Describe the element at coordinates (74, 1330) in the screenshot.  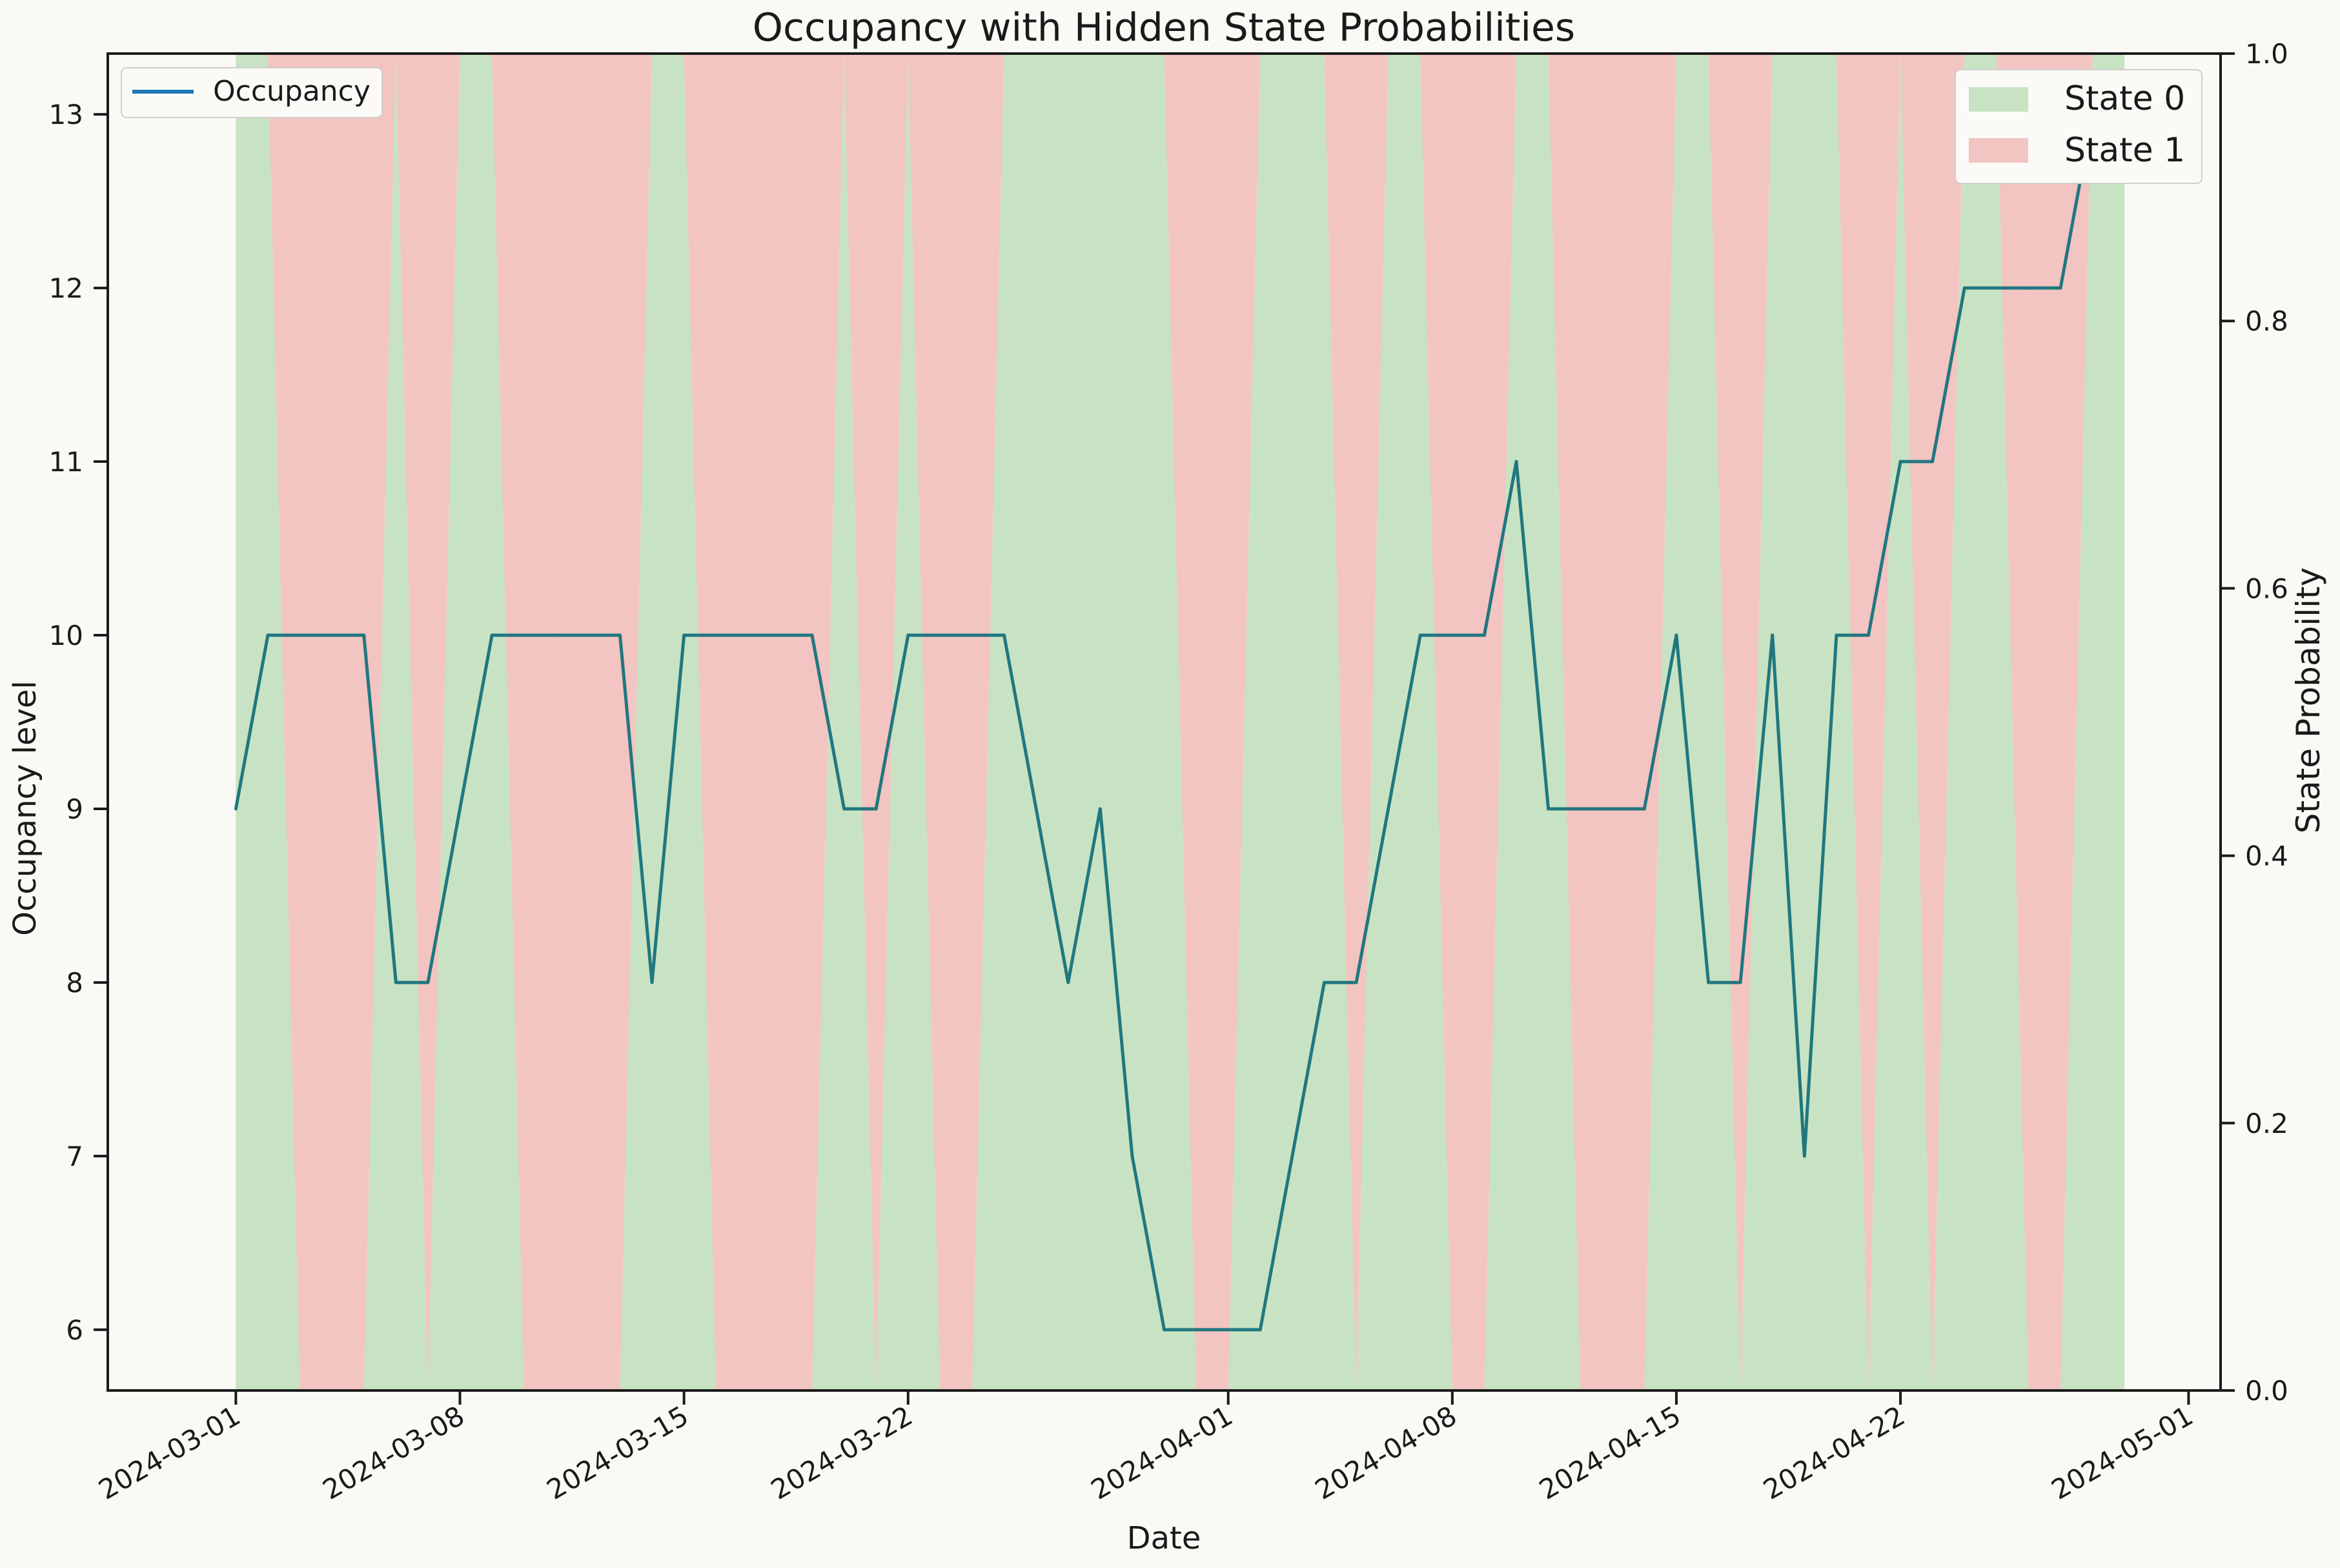
I see `y-tick-label: 6` at that location.